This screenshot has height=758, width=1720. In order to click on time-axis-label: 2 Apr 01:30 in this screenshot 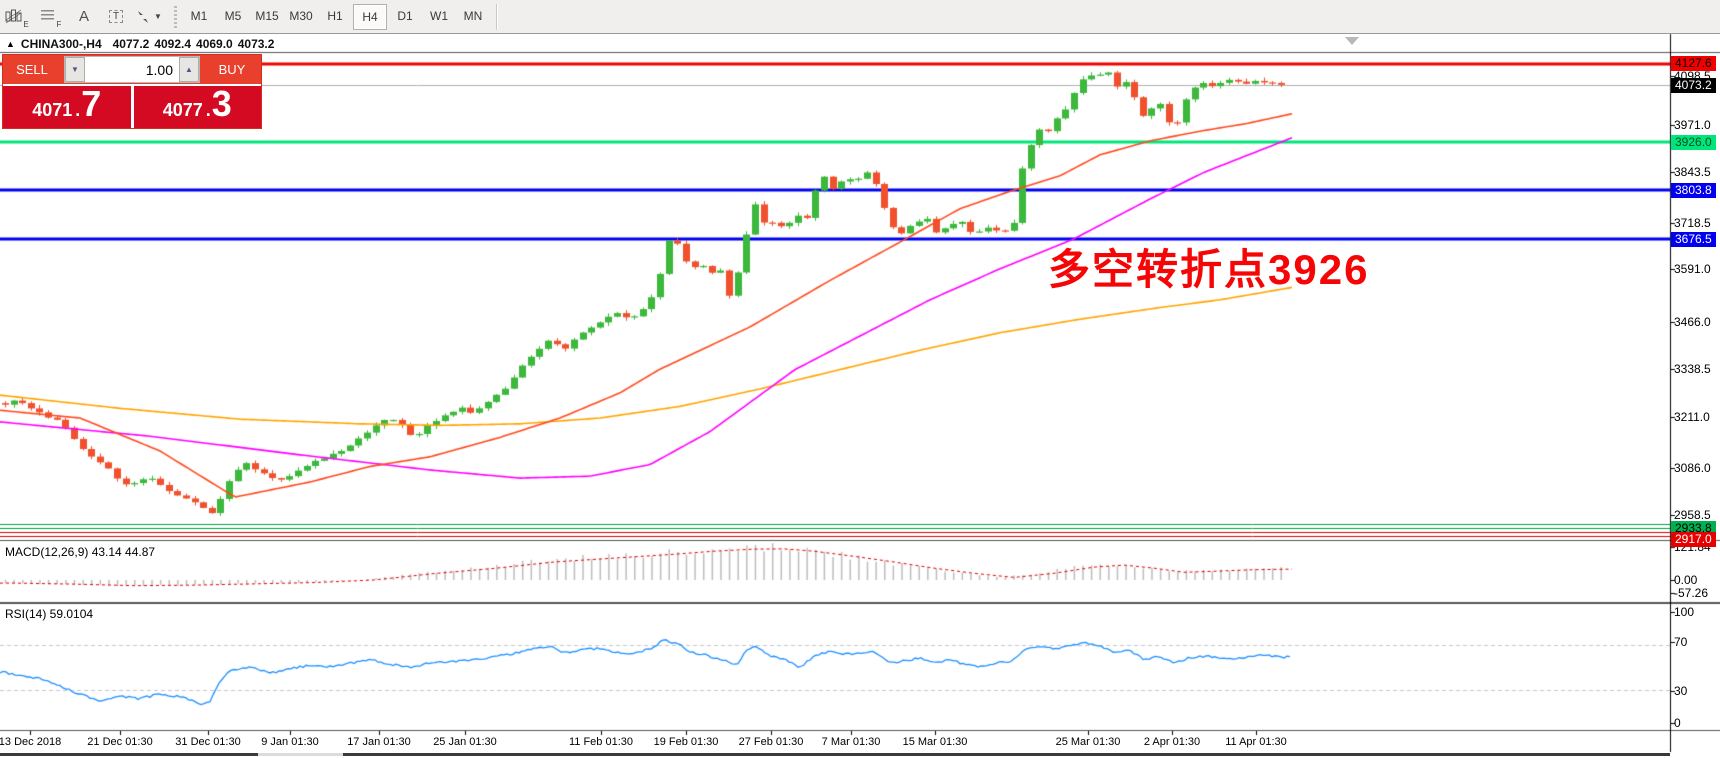, I will do `click(1172, 742)`.